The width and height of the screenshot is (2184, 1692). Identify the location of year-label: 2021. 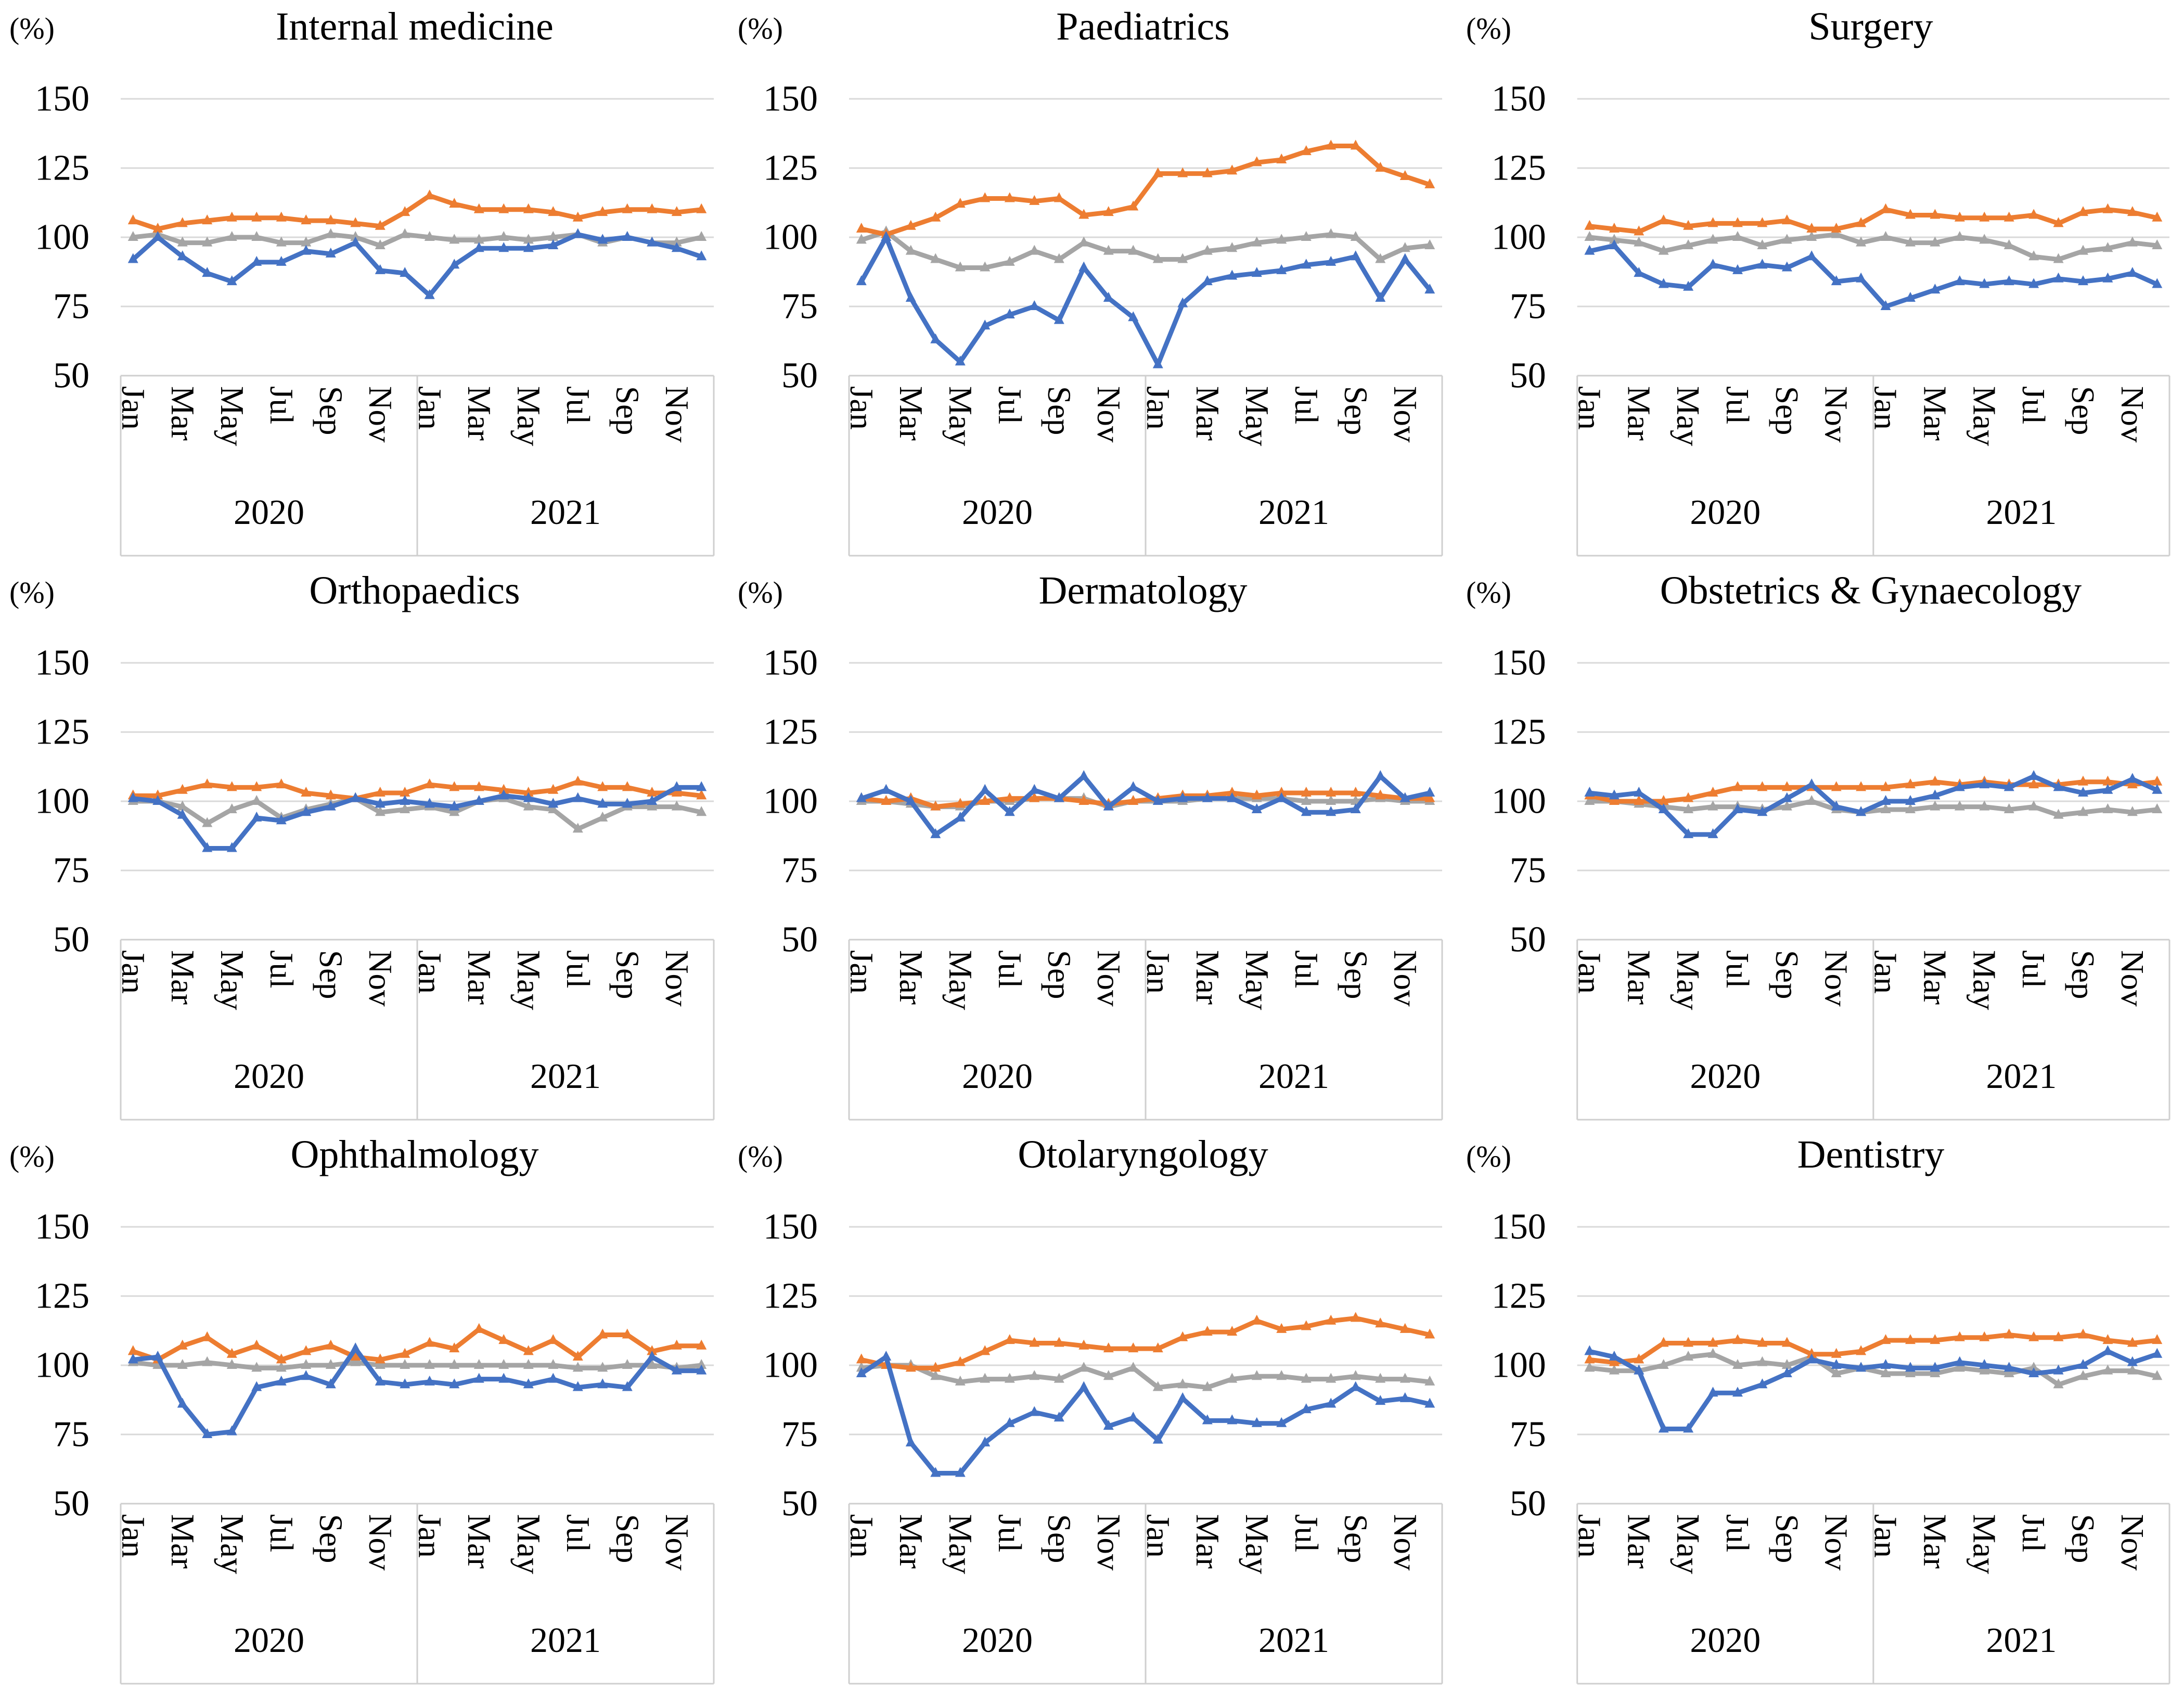
(2021, 1640).